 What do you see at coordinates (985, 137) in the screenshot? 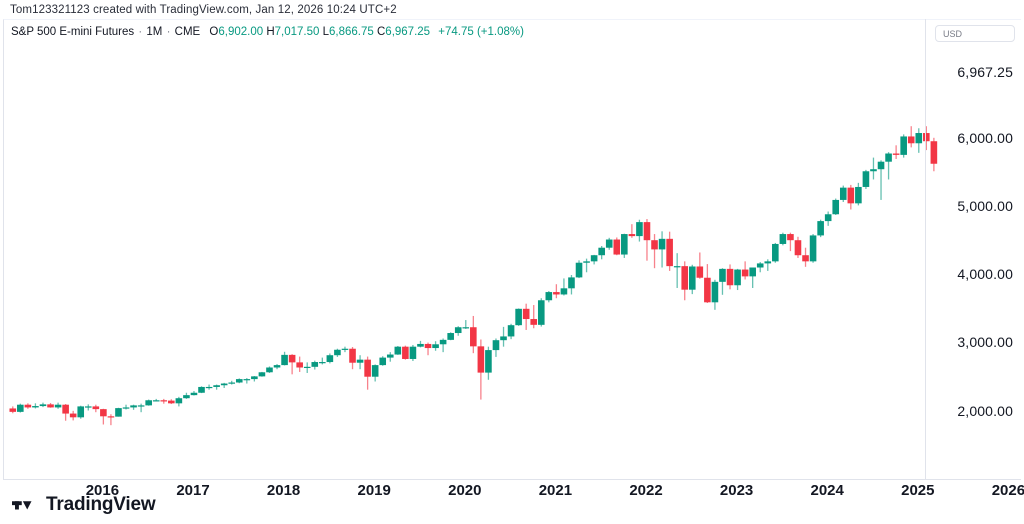
I see `price-axis-label: 6,000.00` at bounding box center [985, 137].